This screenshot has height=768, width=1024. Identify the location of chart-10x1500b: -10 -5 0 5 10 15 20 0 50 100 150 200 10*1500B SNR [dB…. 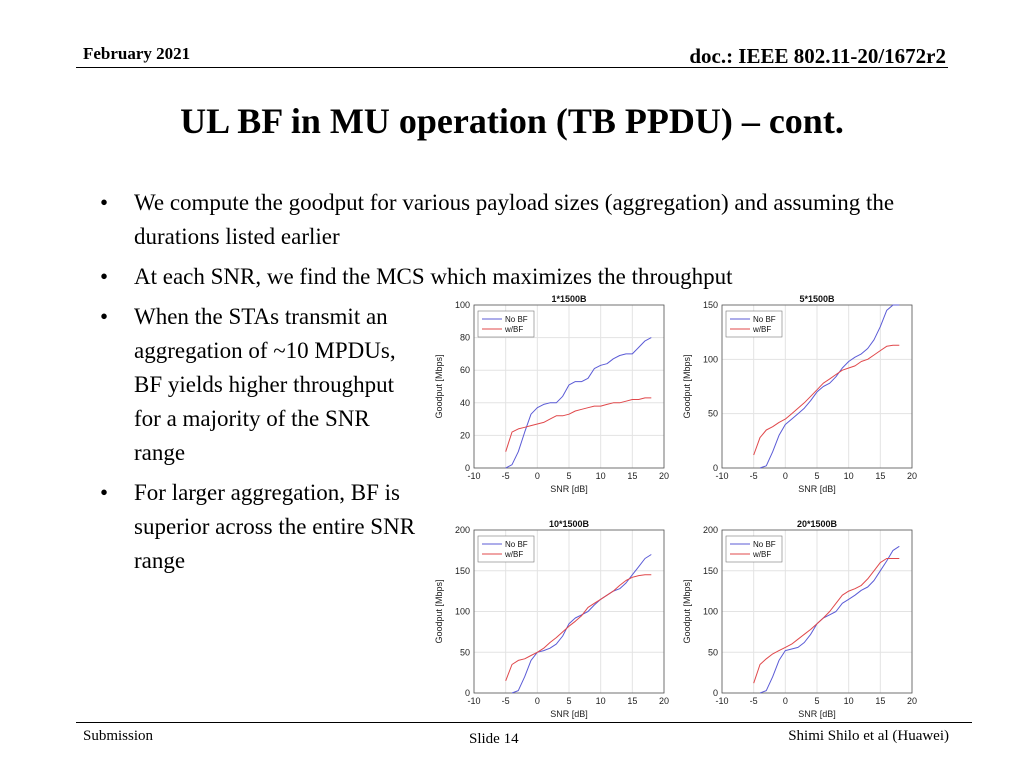
(560, 623).